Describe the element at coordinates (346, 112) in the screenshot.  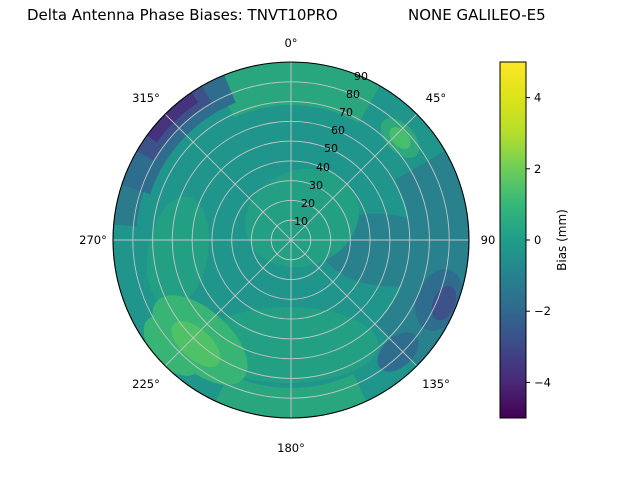
I see `radial-label-70: 70` at that location.